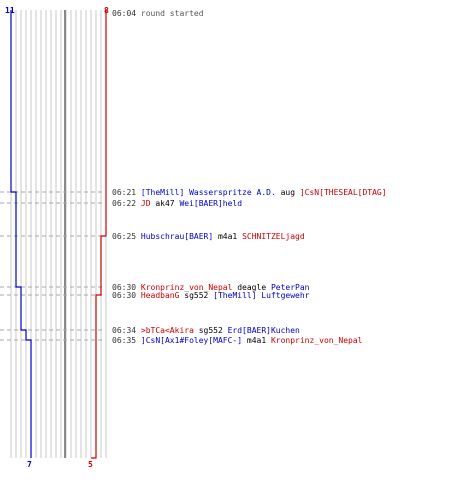  What do you see at coordinates (126, 330) in the screenshot?
I see `event-time: 06:34` at bounding box center [126, 330].